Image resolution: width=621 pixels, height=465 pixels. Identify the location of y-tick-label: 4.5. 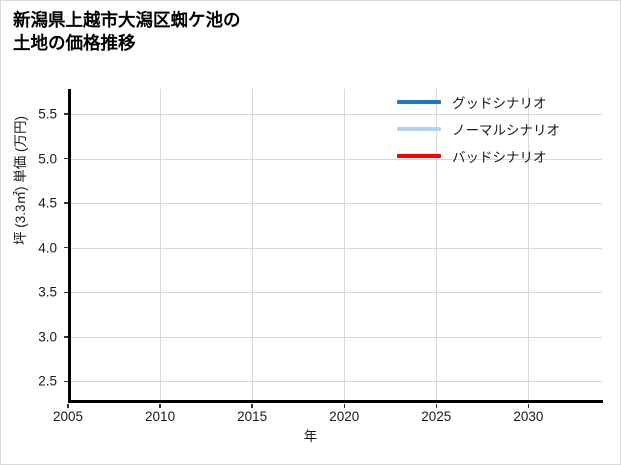
(47, 203).